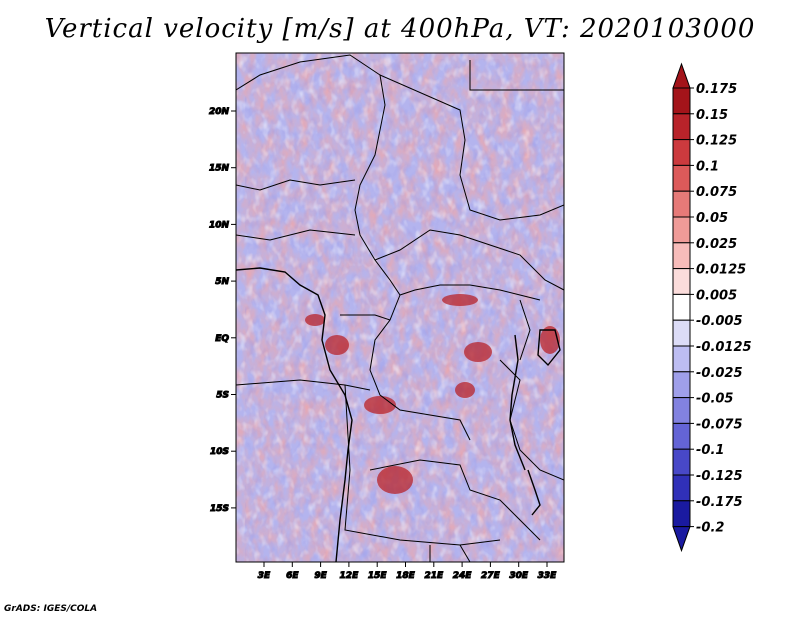 The width and height of the screenshot is (800, 618). I want to click on colorbar-level-label: -0.005, so click(719, 321).